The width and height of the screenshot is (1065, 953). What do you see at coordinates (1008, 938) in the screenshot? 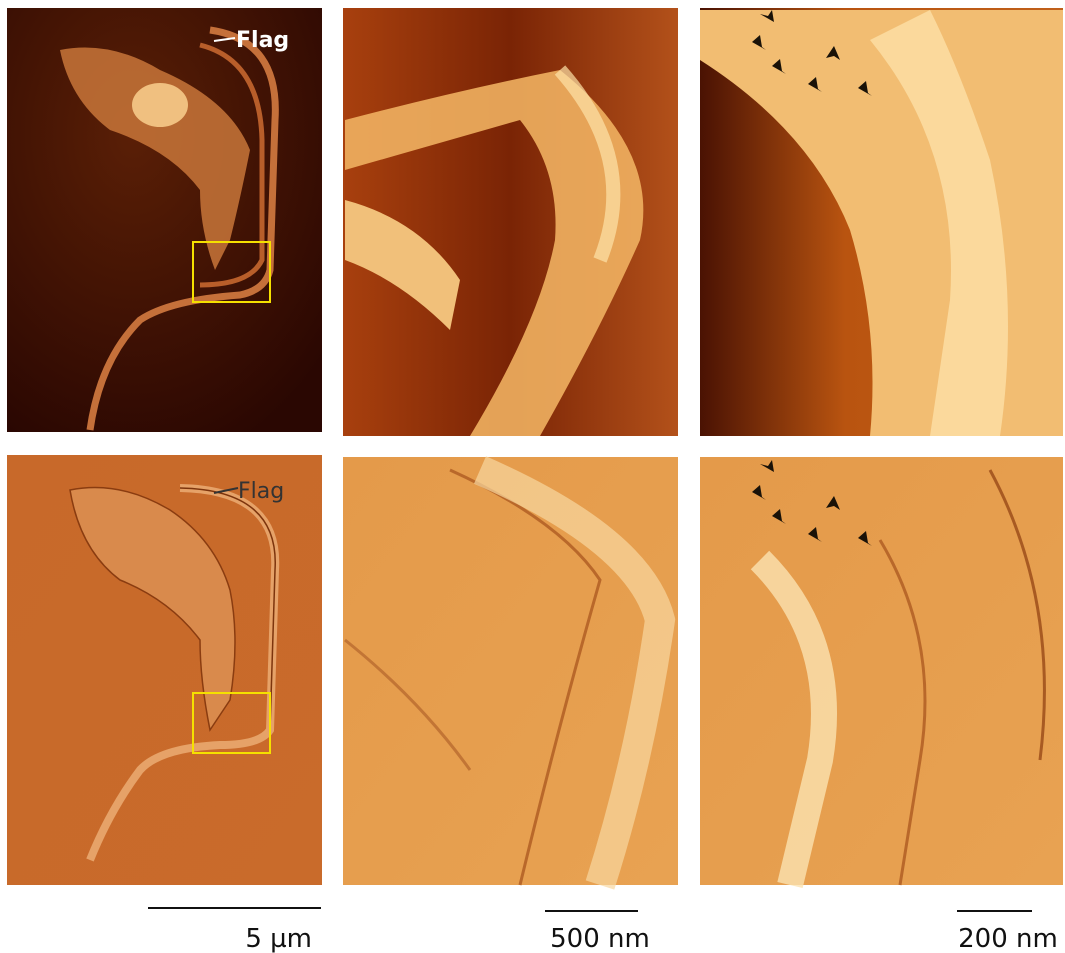
I see `scale-label: 200 nm` at bounding box center [1008, 938].